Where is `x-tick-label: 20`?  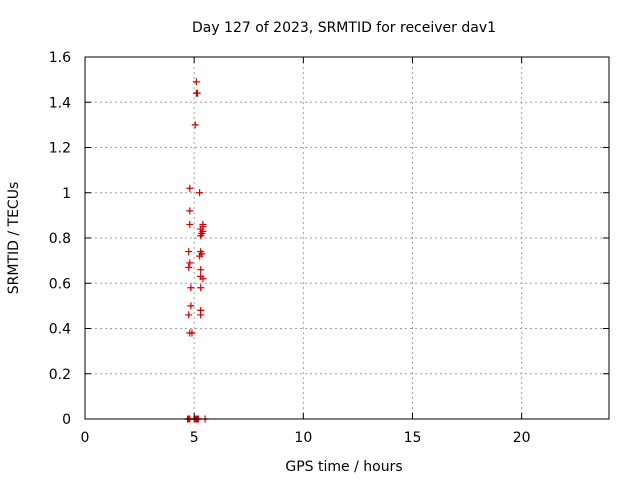
x-tick-label: 20 is located at coordinates (522, 438).